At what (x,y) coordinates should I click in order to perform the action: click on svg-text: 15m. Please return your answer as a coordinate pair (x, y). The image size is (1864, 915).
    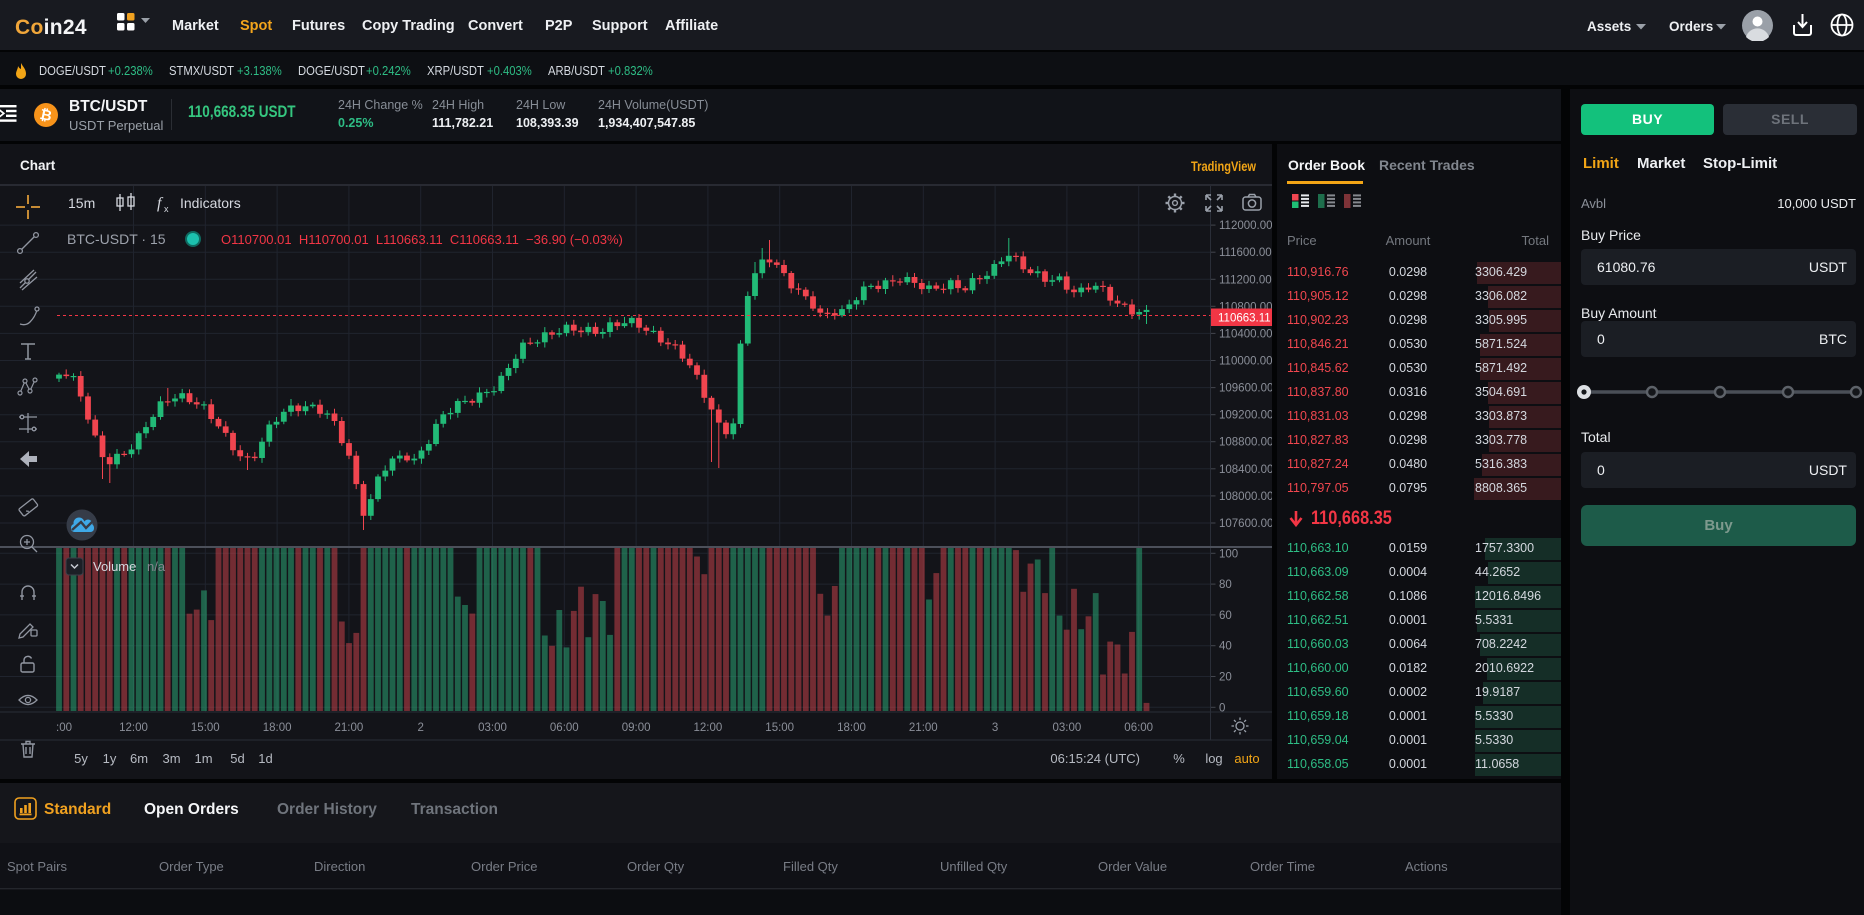
    Looking at the image, I should click on (81, 203).